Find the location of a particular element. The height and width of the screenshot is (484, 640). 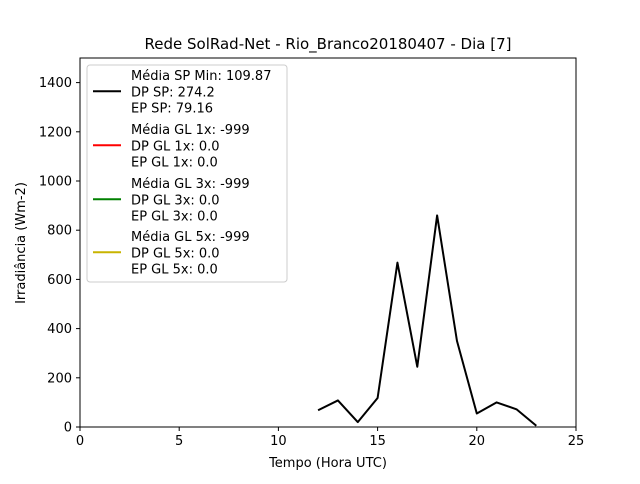

legend-entry-text: Média GL 3x: -999 is located at coordinates (190, 184).